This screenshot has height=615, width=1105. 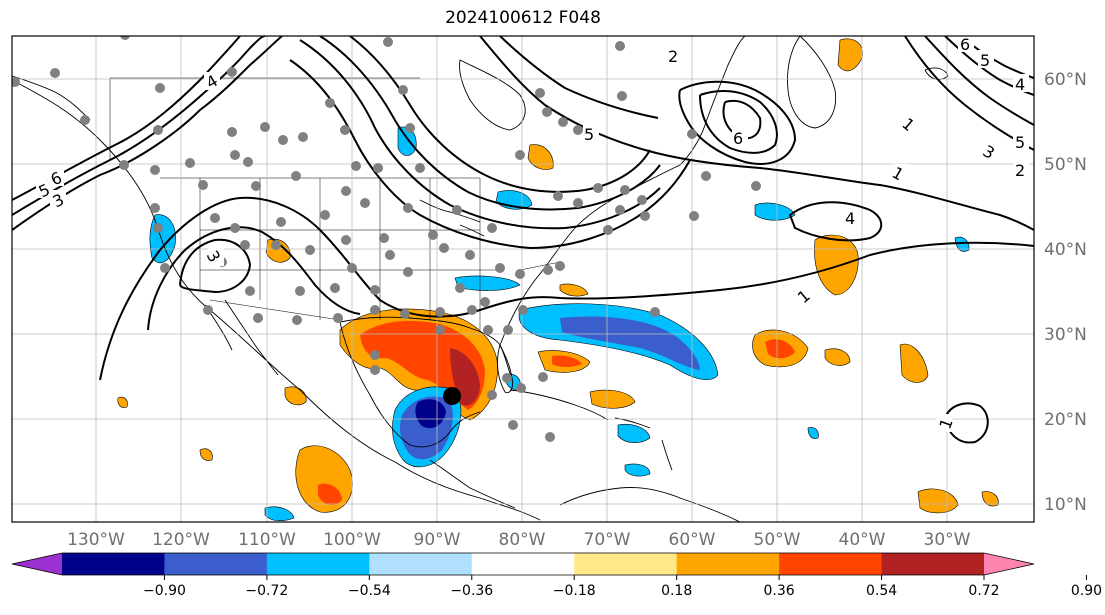 What do you see at coordinates (1009, 564) in the screenshot?
I see `colorbar-extend-max` at bounding box center [1009, 564].